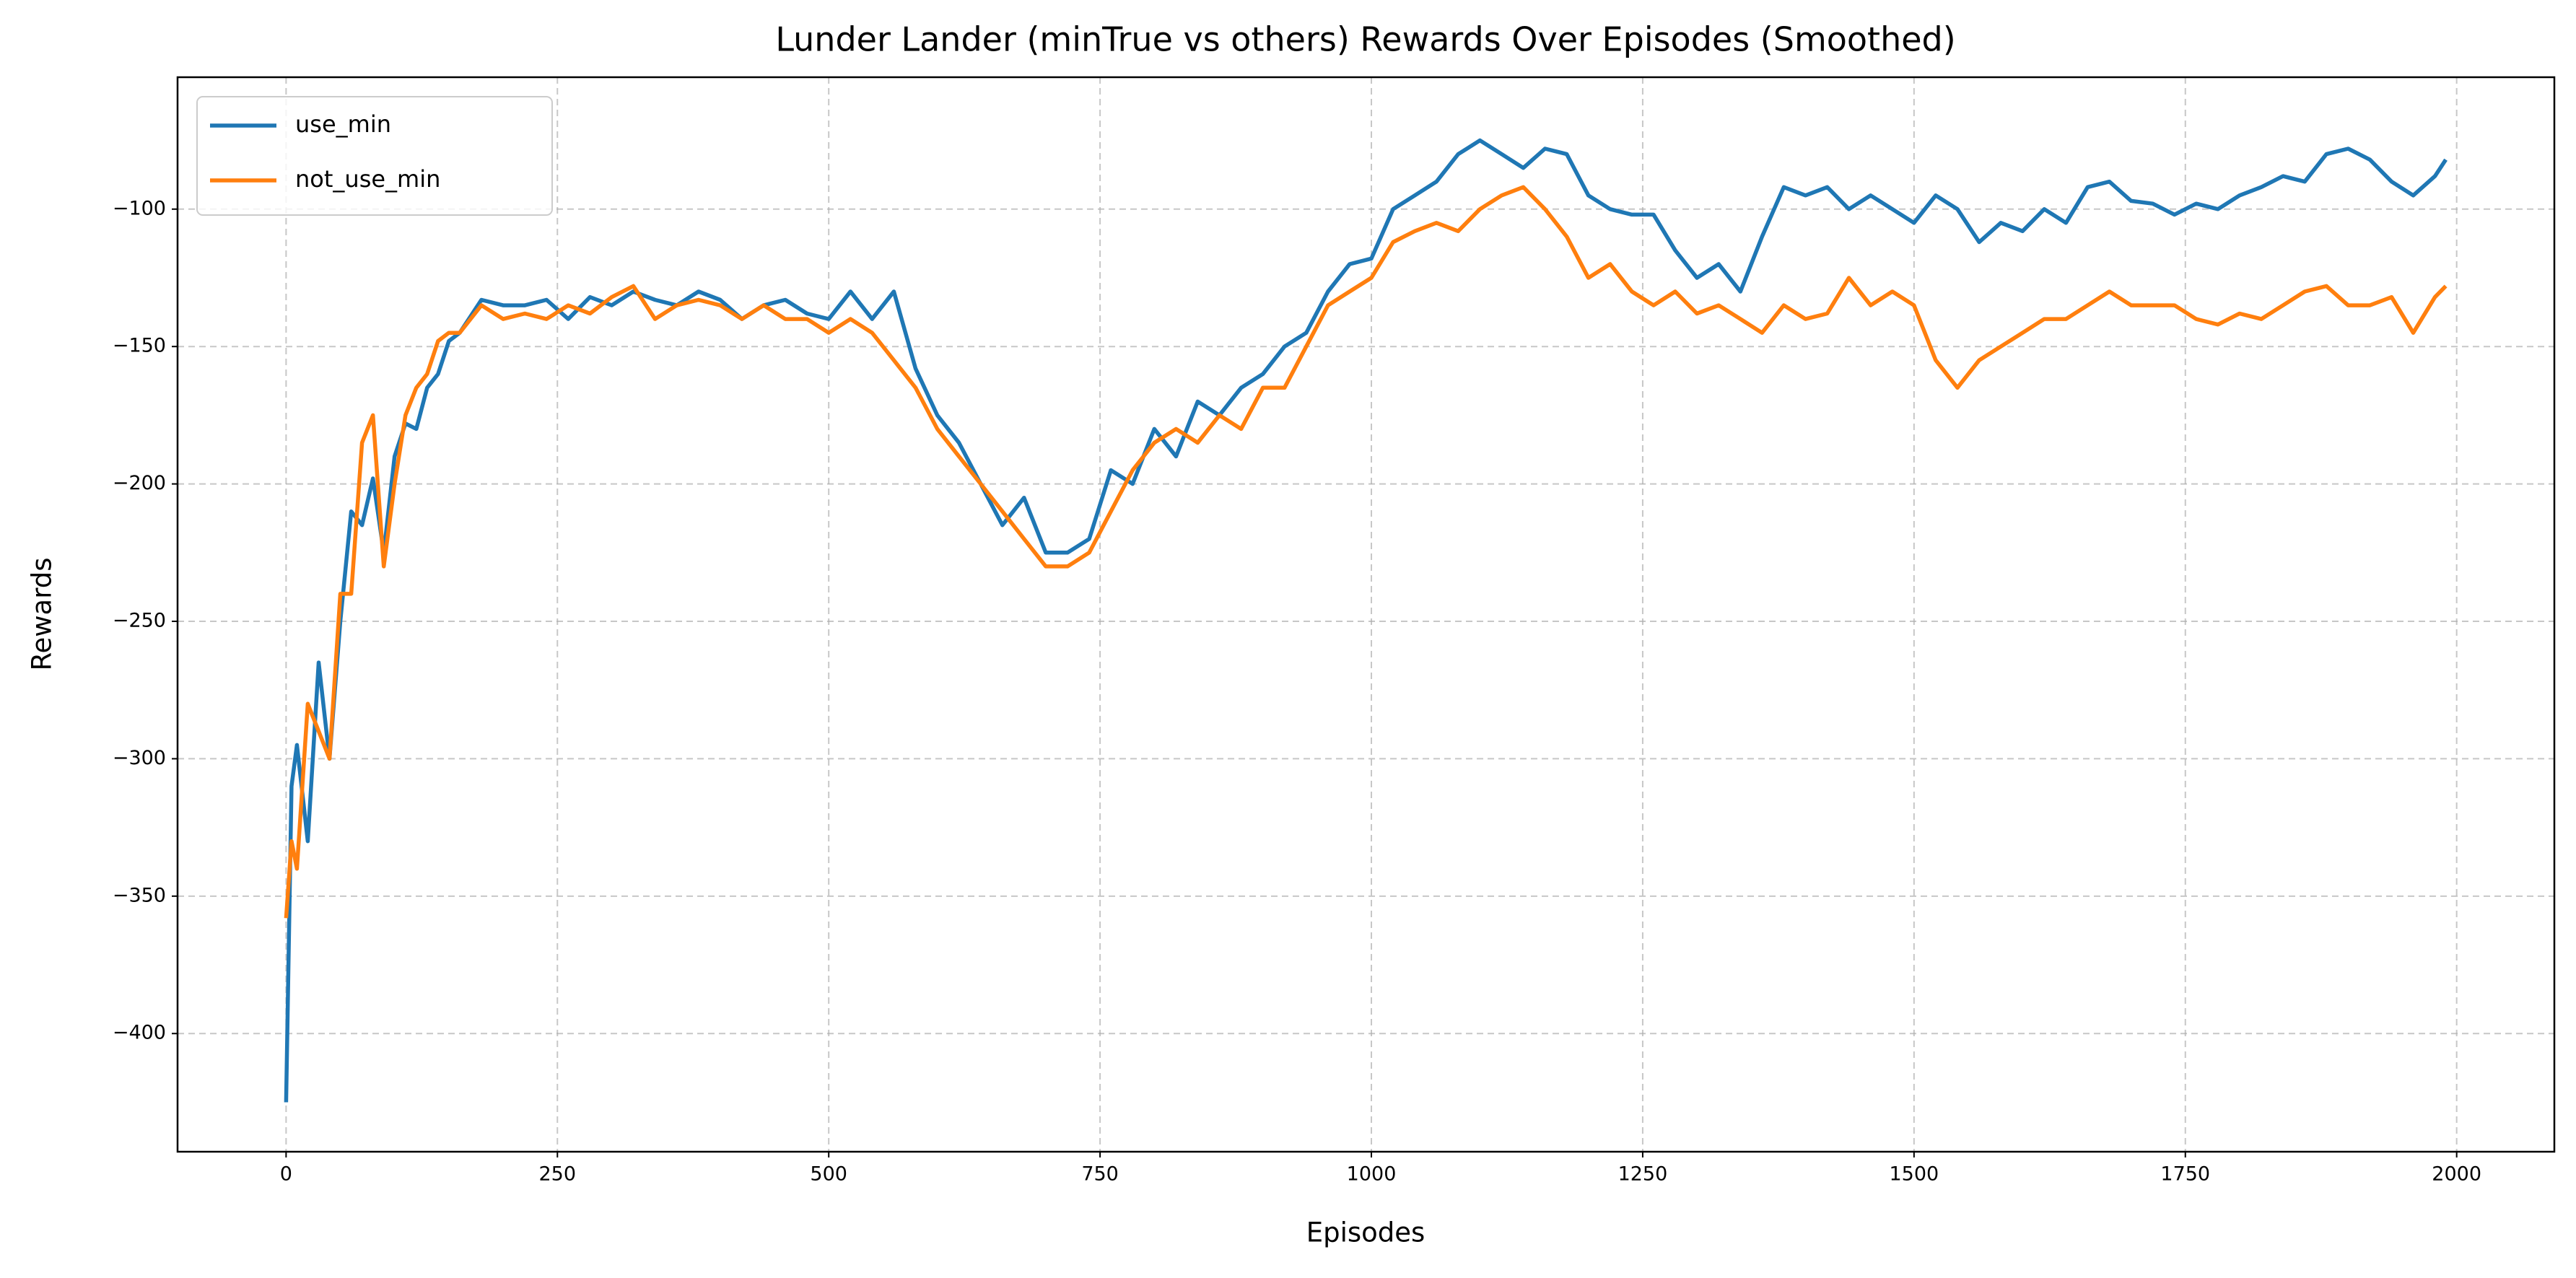  What do you see at coordinates (139, 346) in the screenshot?
I see `y-tick-label: −150` at bounding box center [139, 346].